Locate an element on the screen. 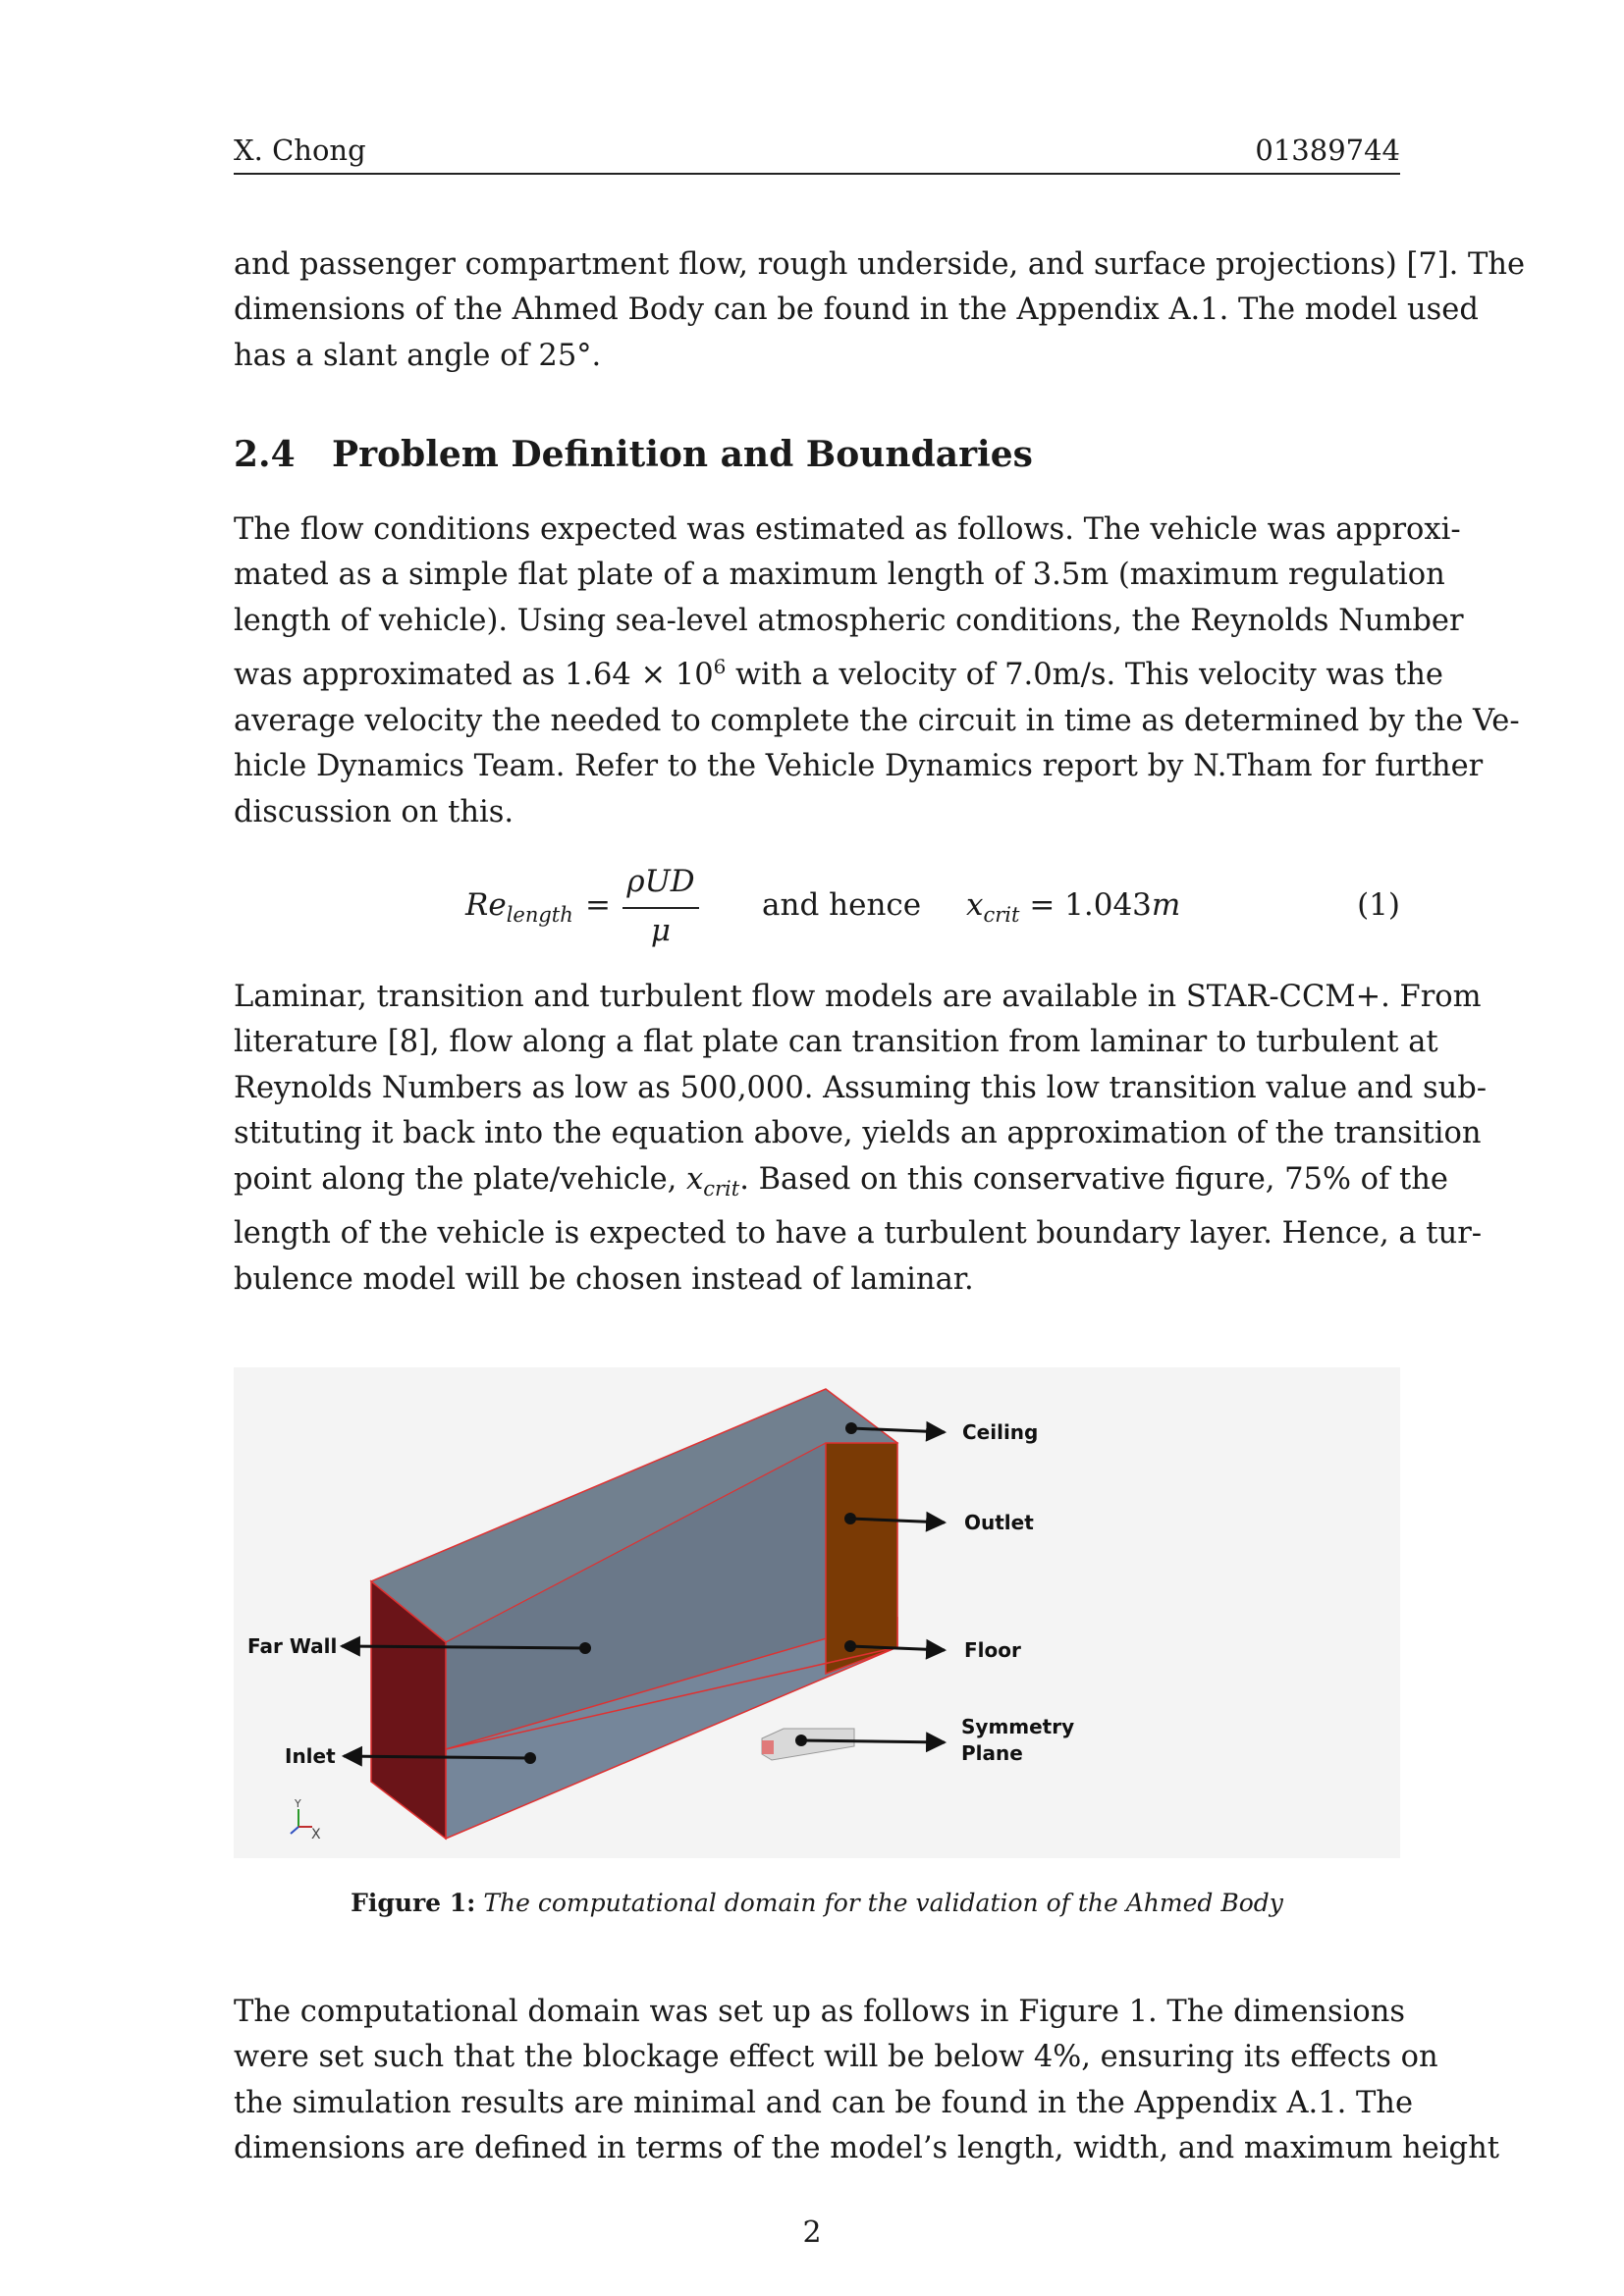 The width and height of the screenshot is (1624, 2296). label-floor: Floor is located at coordinates (992, 1650).